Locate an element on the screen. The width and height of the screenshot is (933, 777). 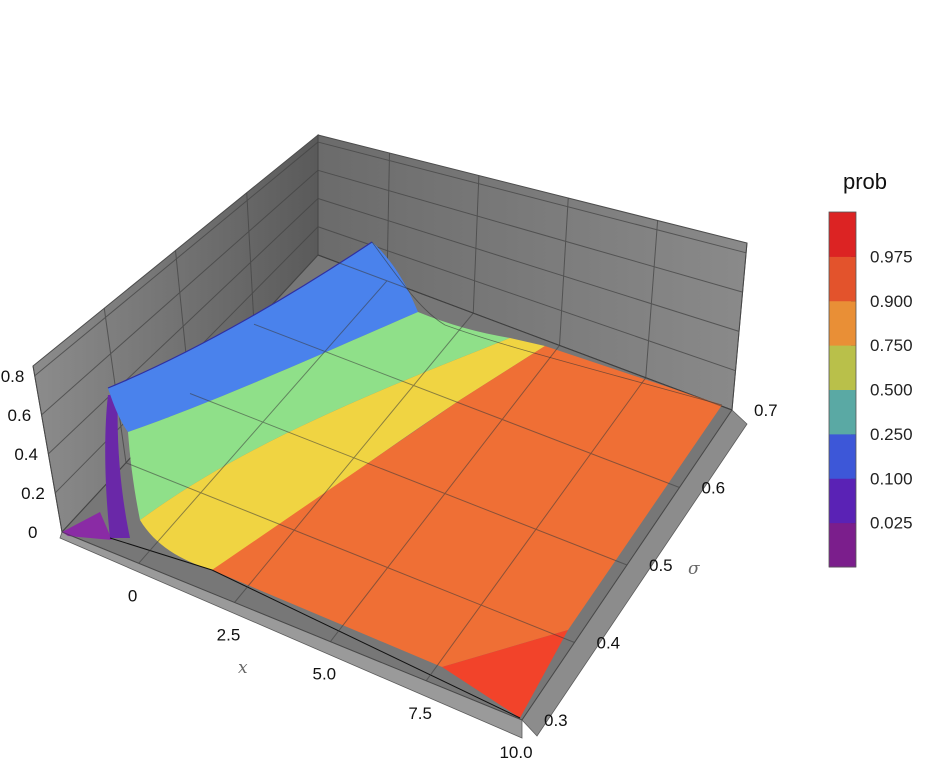
colorbar-label: 0.900 is located at coordinates (891, 301).